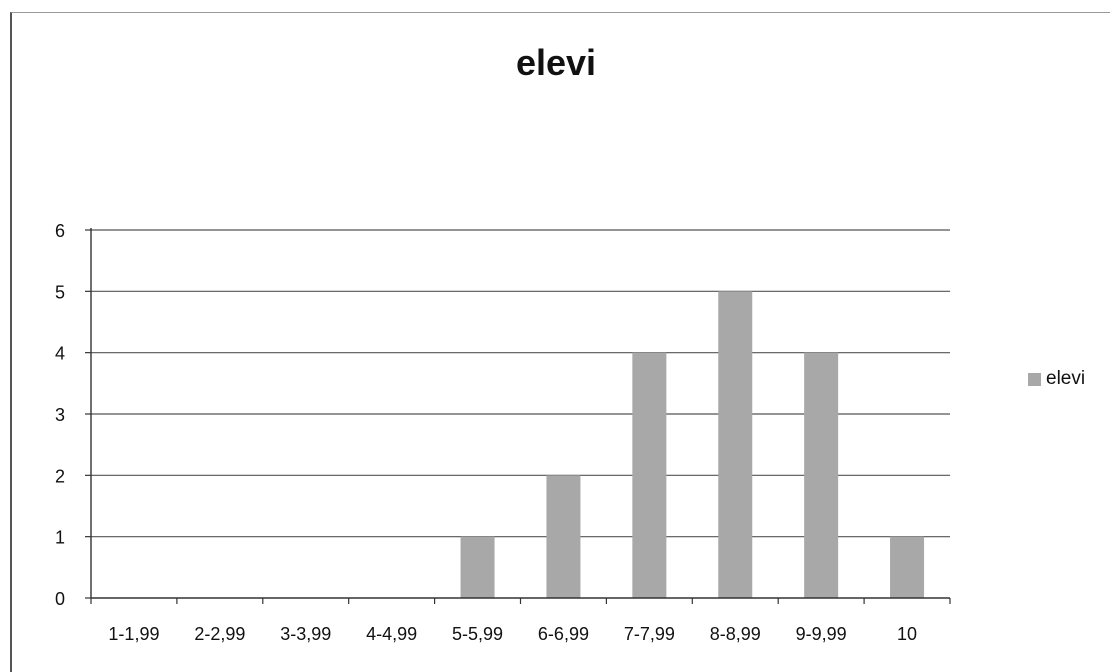 Image resolution: width=1112 pixels, height=672 pixels. Describe the element at coordinates (1034, 379) in the screenshot. I see `legend-swatch` at that location.